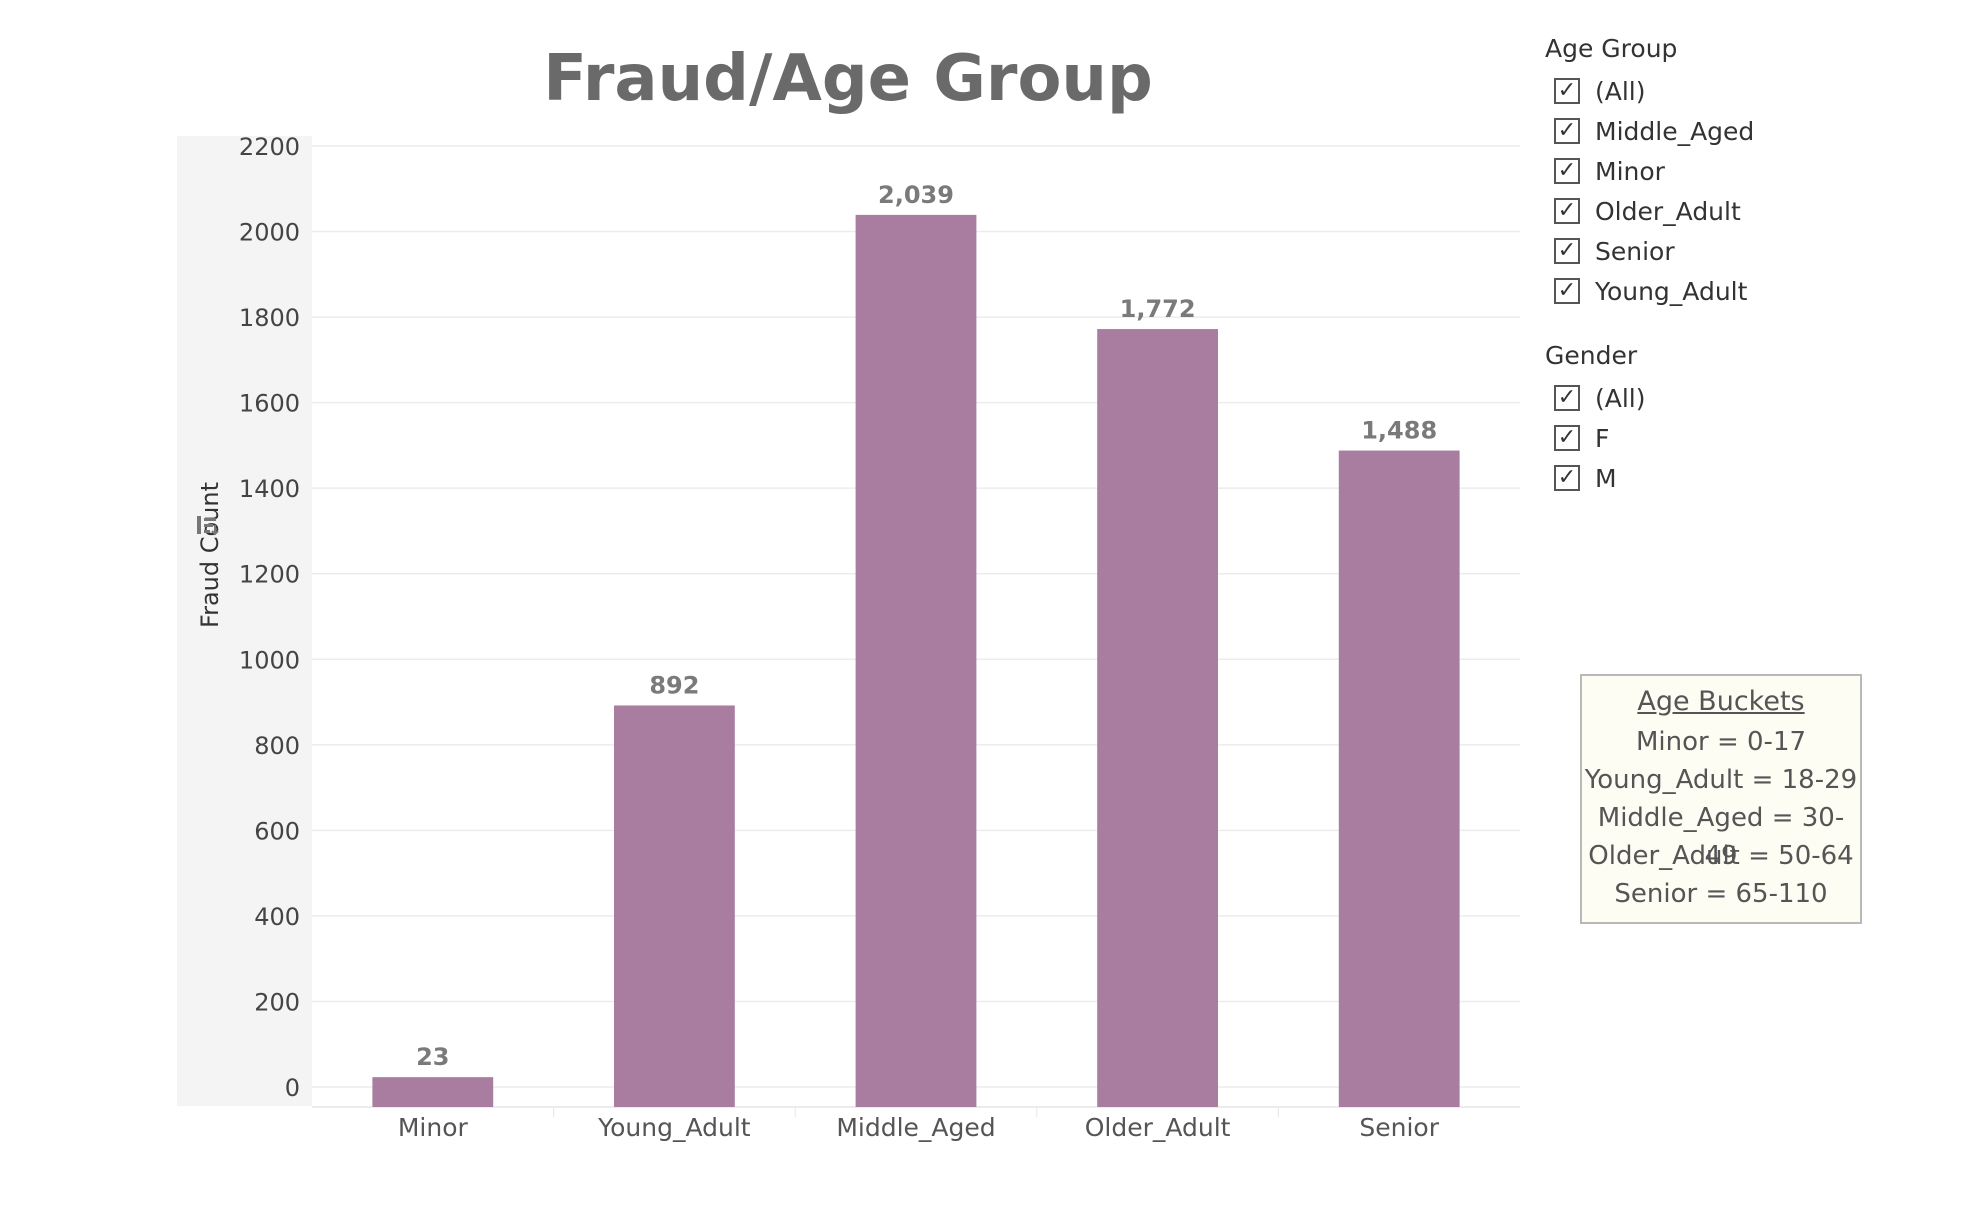  Describe the element at coordinates (1157, 718) in the screenshot. I see `bar-older-adult` at that location.